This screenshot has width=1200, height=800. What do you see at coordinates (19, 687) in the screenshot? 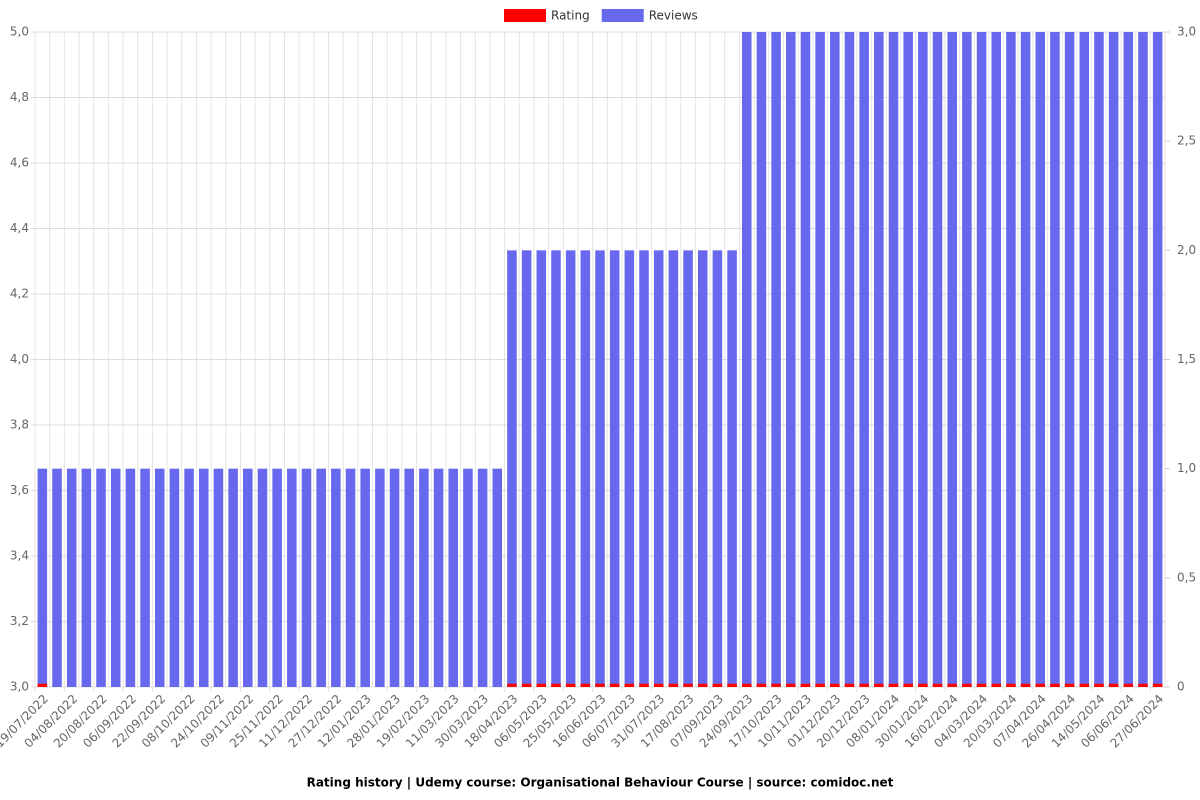
I see `y-tick-label: 3,0` at bounding box center [19, 687].